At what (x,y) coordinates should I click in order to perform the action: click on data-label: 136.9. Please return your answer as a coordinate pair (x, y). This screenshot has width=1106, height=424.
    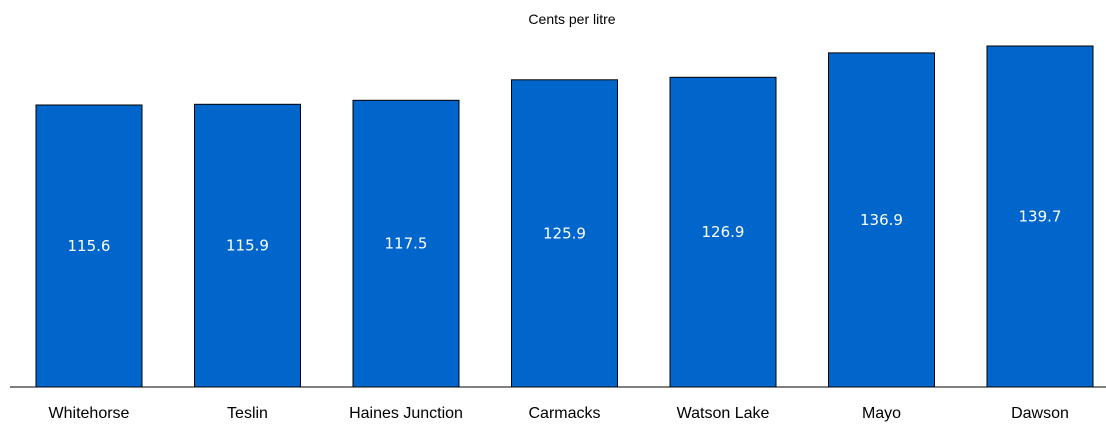
    Looking at the image, I should click on (881, 220).